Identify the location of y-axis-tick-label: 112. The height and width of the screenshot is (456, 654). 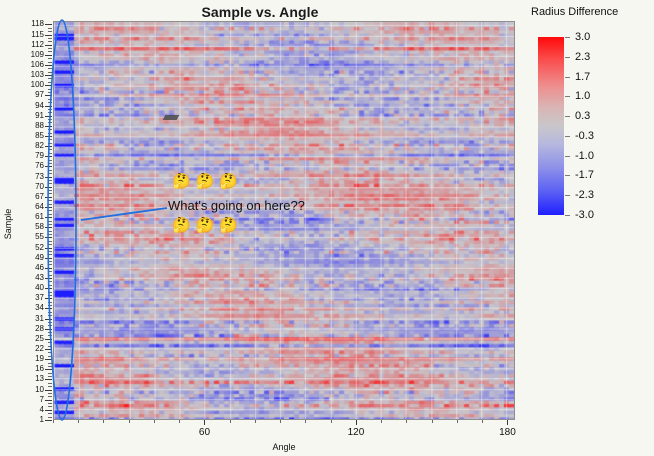
(37, 44).